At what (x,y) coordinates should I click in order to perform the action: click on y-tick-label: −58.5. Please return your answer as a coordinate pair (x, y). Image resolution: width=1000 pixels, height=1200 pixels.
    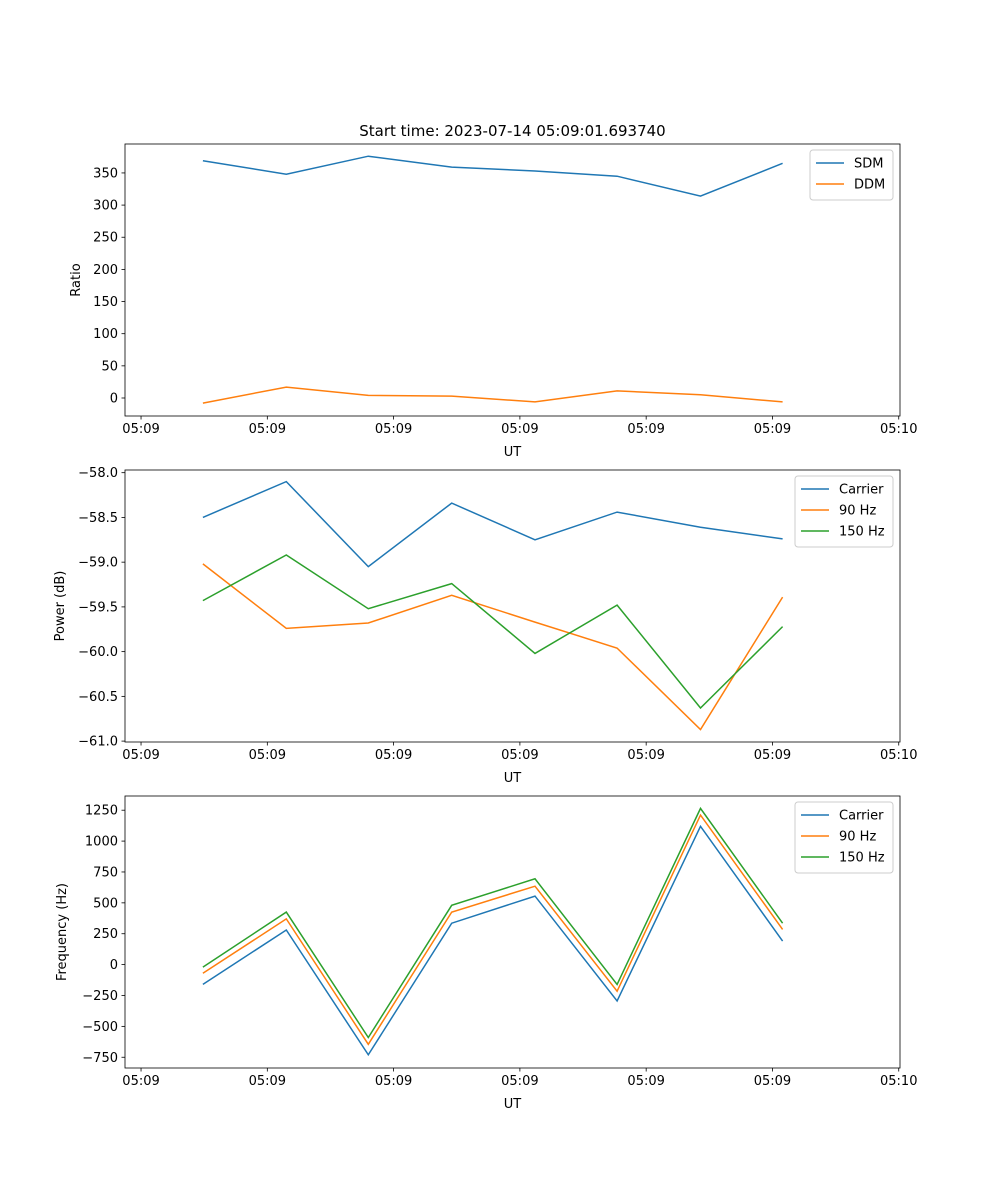
    Looking at the image, I should click on (98, 518).